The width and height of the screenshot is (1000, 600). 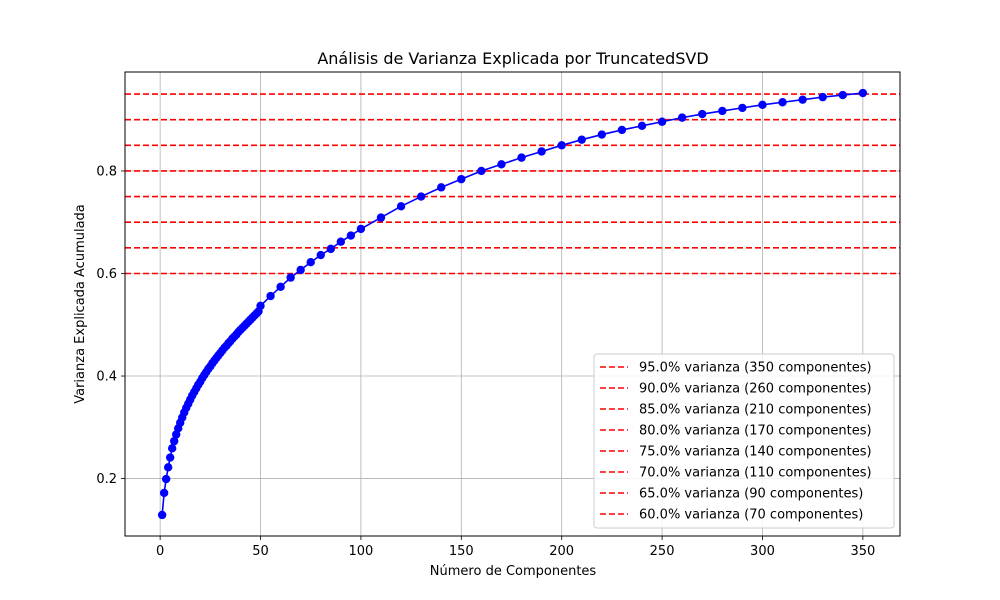 I want to click on legend-label: 90.0% varianza (260 componentes), so click(x=755, y=389).